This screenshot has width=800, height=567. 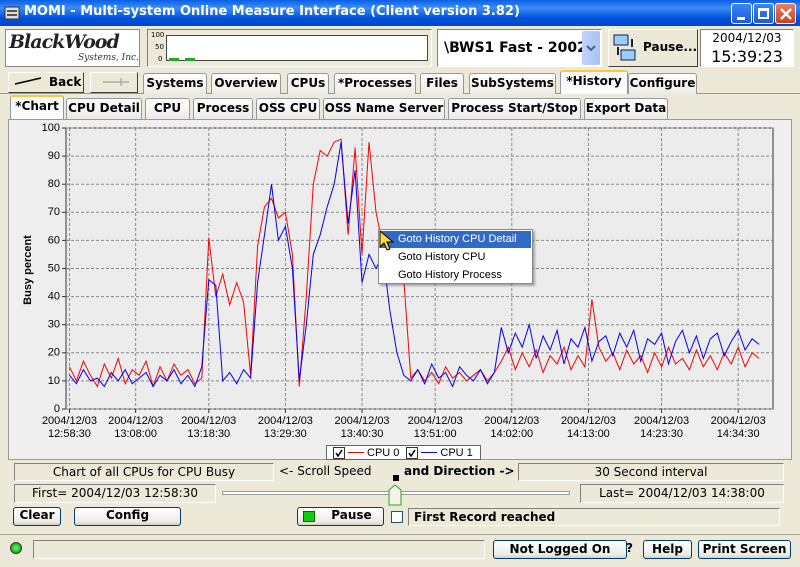 I want to click on y-tick-label: 60, so click(x=54, y=240).